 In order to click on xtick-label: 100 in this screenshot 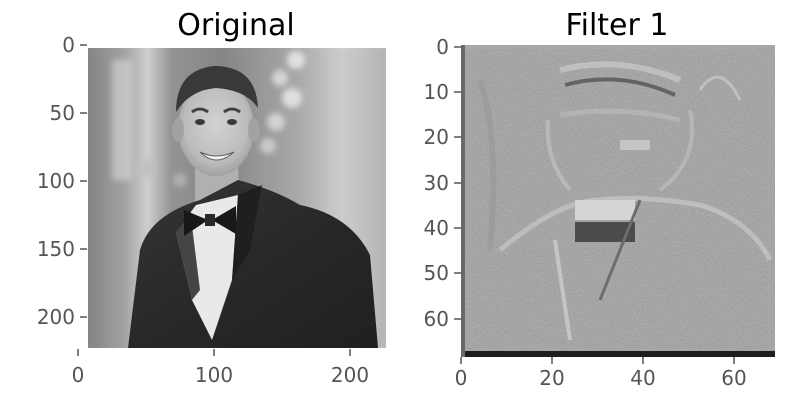, I will do `click(214, 375)`.